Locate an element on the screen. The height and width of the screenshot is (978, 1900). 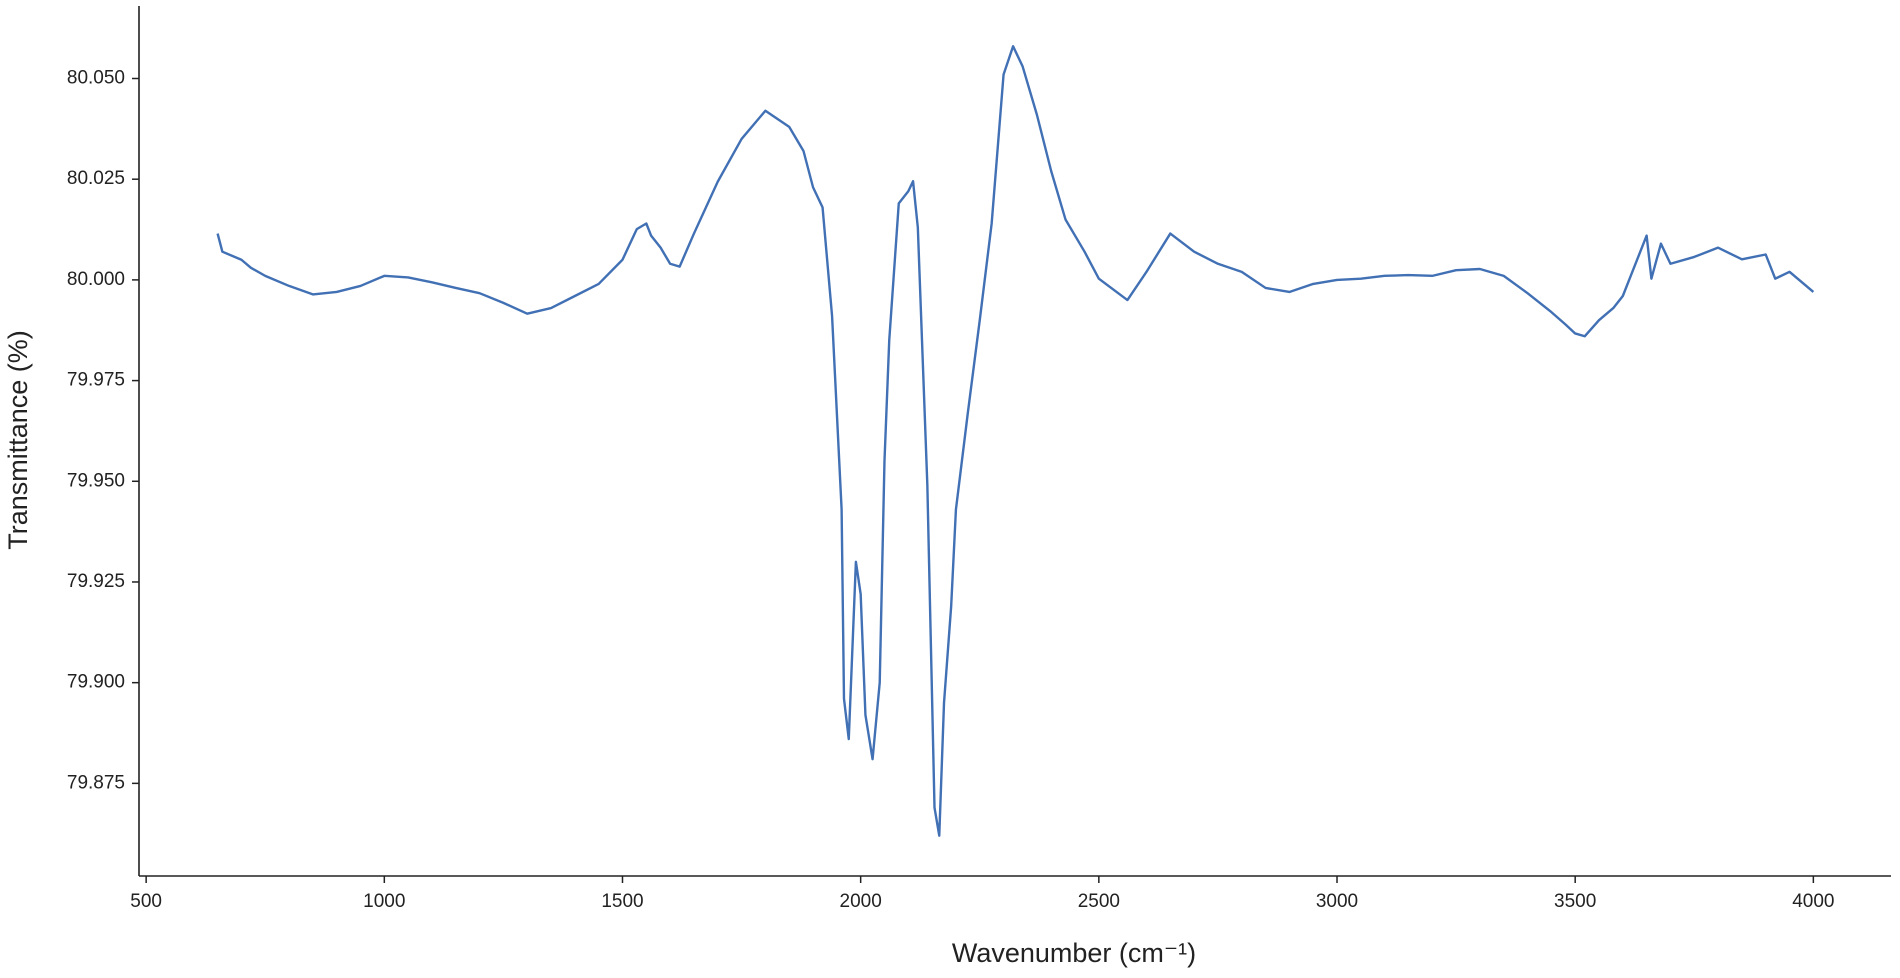
x-tick-label: 1500 is located at coordinates (622, 901).